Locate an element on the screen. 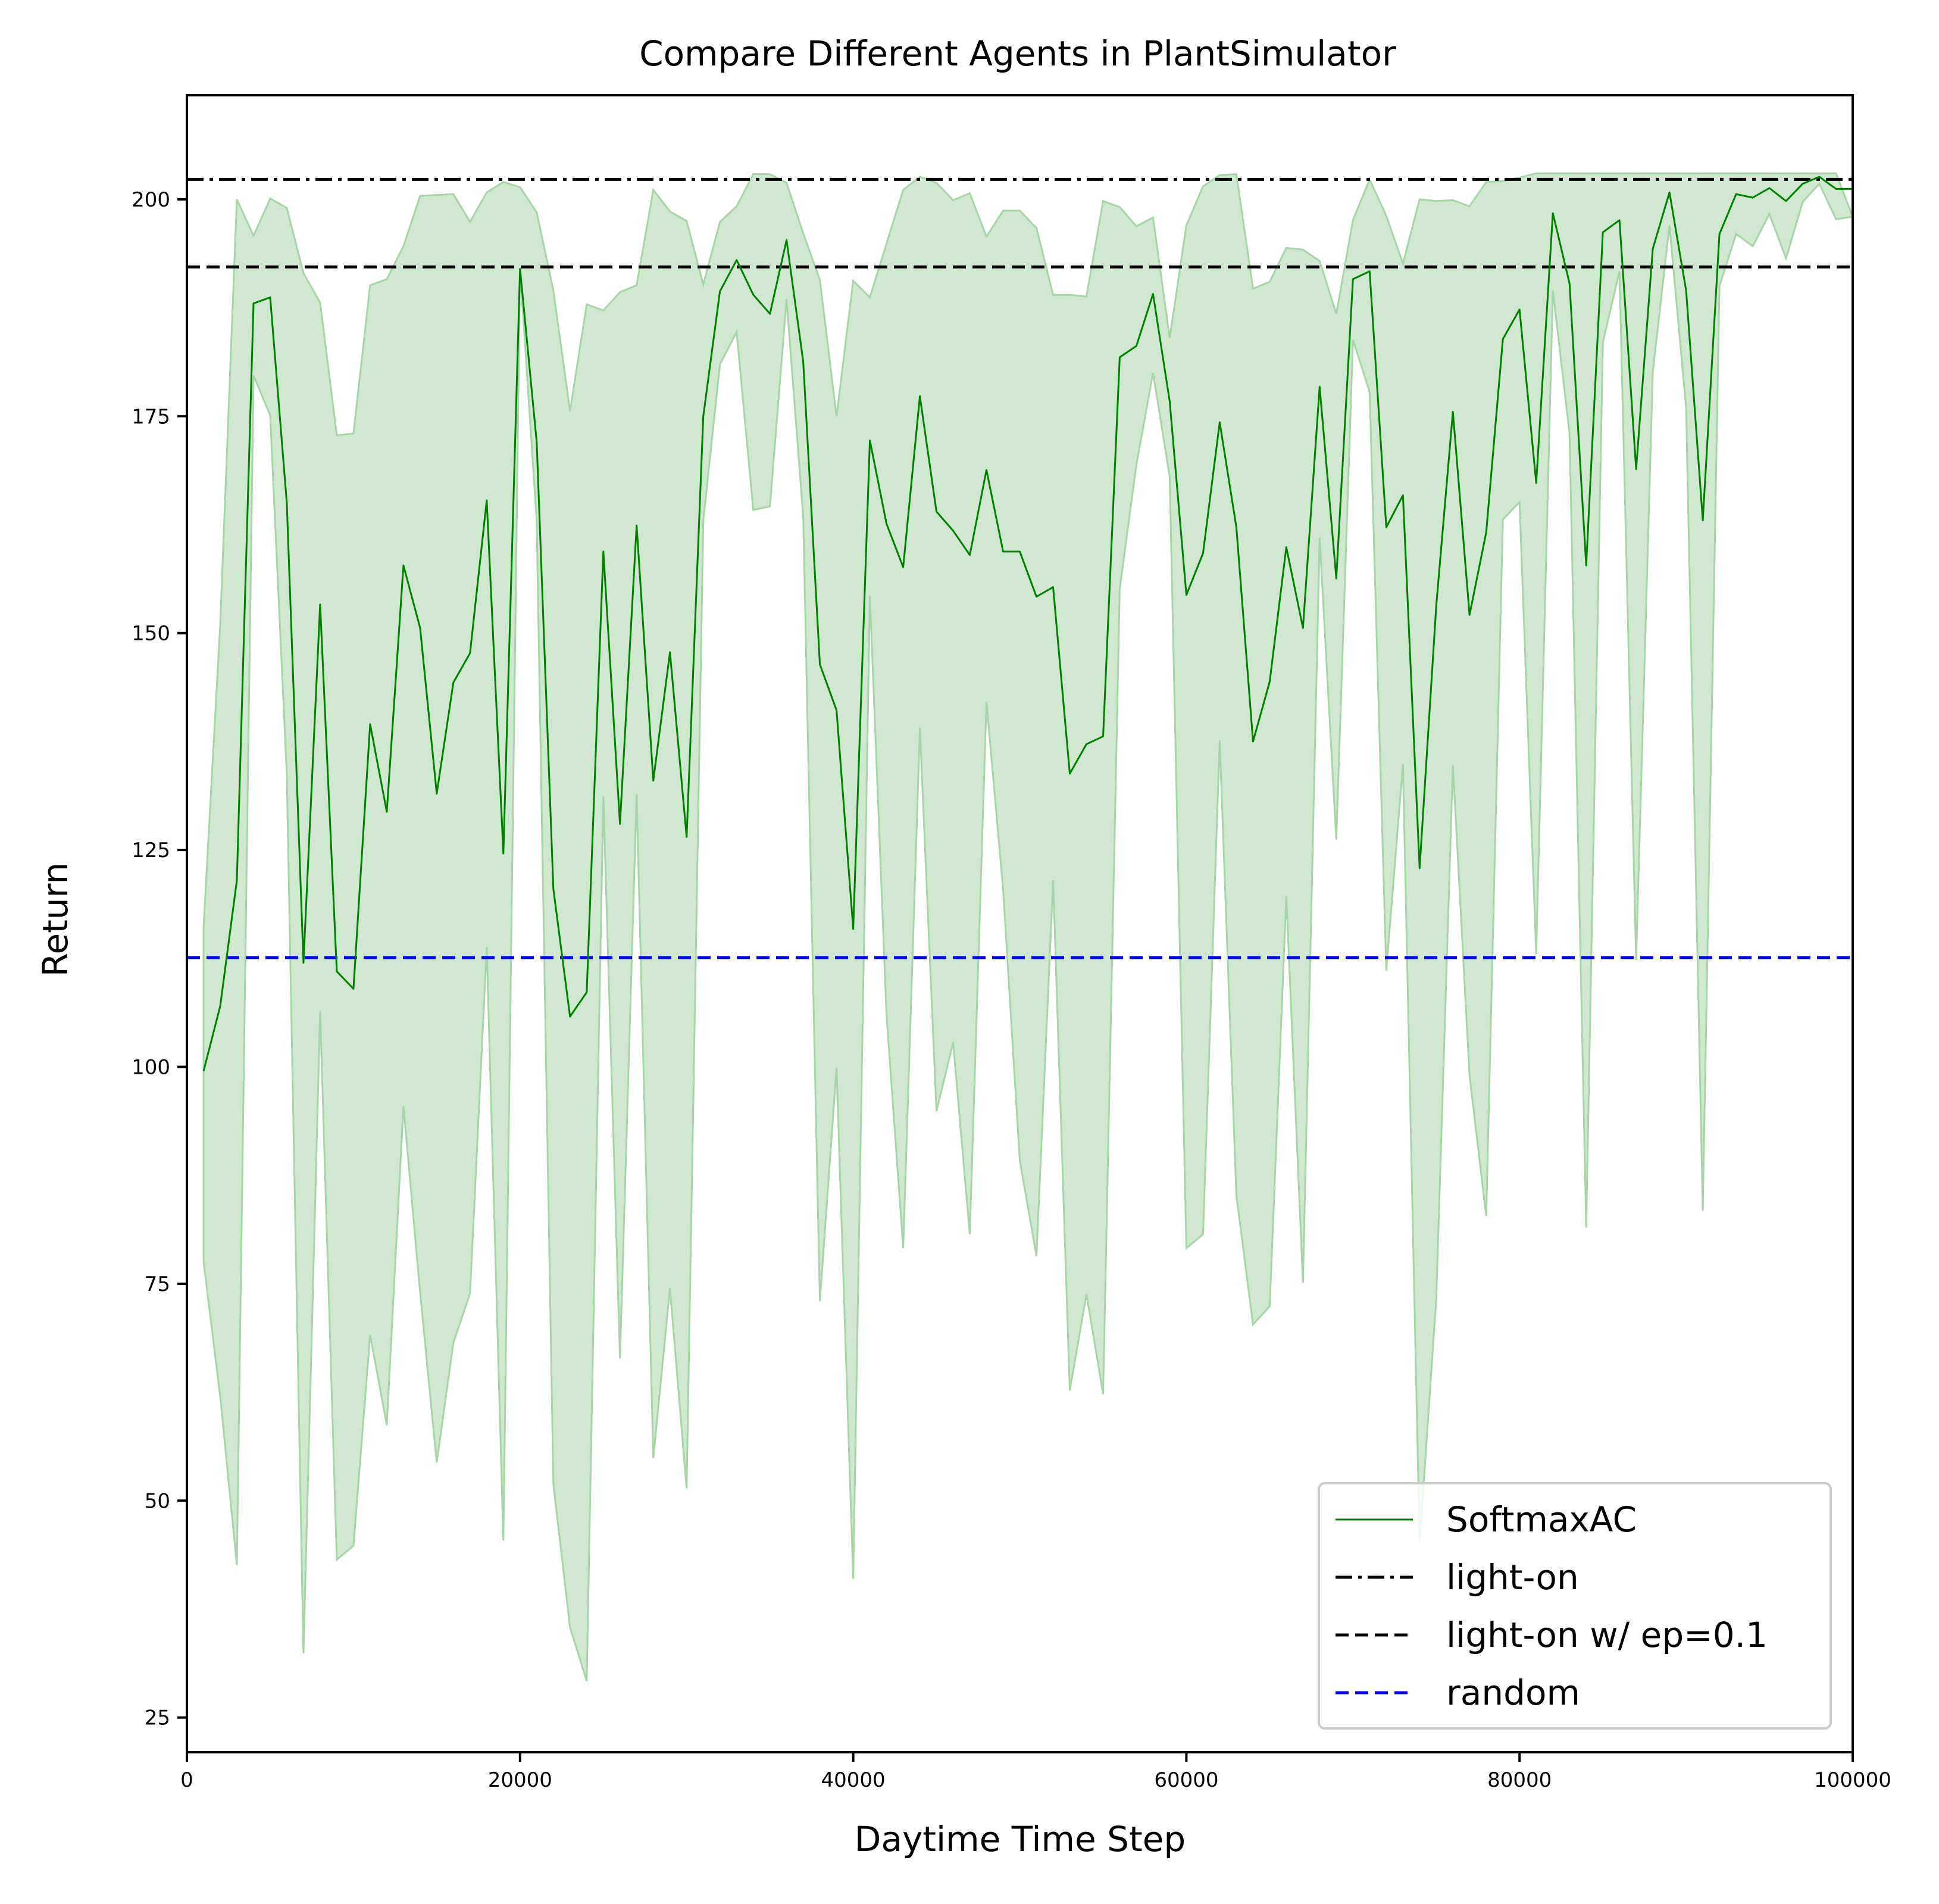 This screenshot has width=1939, height=1904. x-tick-label: 80000 is located at coordinates (1519, 1780).